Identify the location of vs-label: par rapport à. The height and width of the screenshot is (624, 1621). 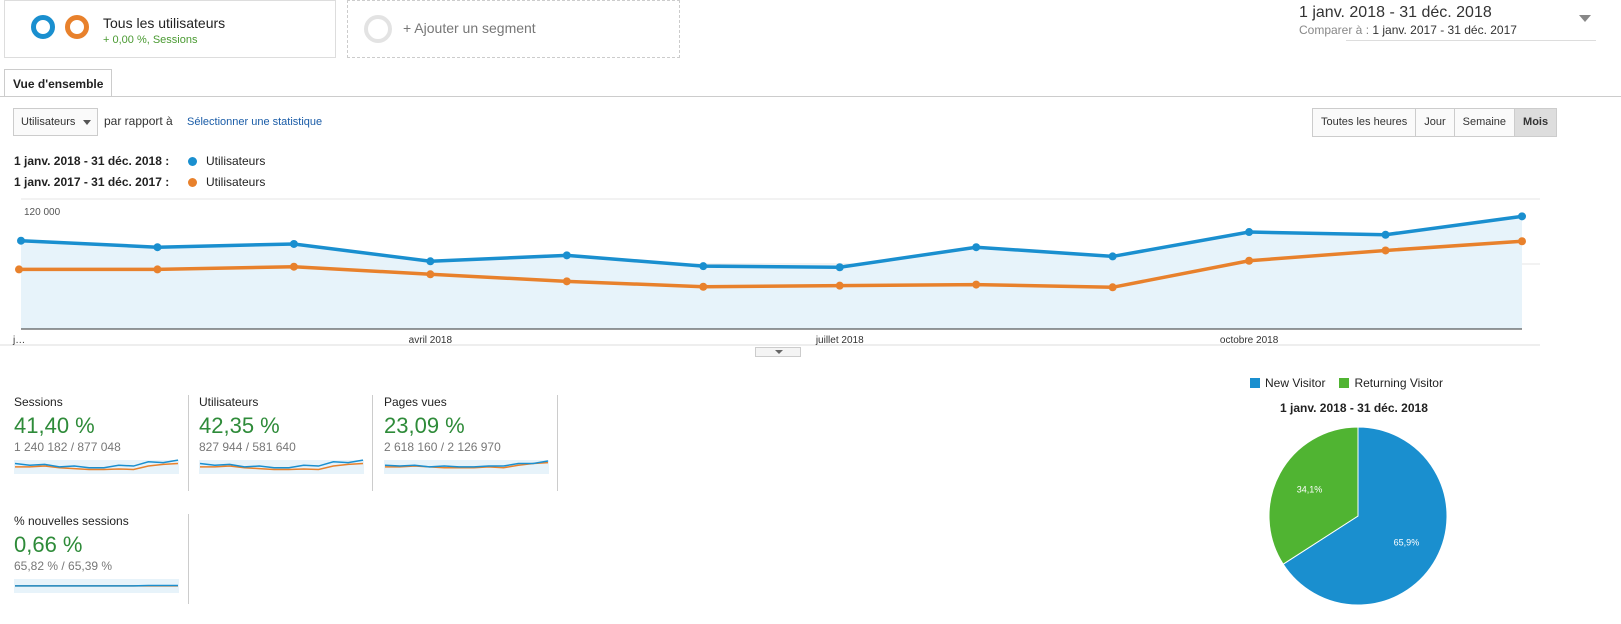
(138, 121).